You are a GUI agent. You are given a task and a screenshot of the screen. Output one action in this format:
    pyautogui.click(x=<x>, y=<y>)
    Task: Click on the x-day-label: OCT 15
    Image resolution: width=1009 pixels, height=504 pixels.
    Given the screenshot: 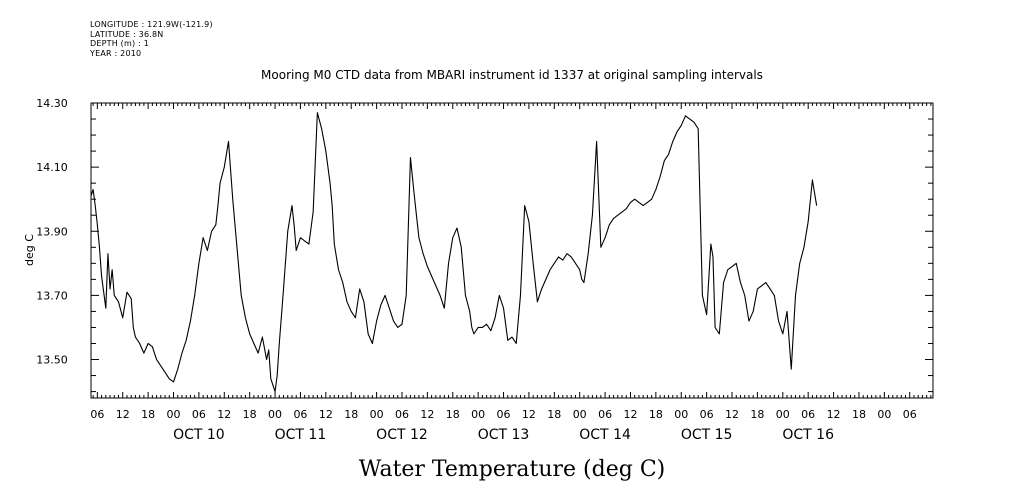 What is the action you would take?
    pyautogui.click(x=707, y=435)
    